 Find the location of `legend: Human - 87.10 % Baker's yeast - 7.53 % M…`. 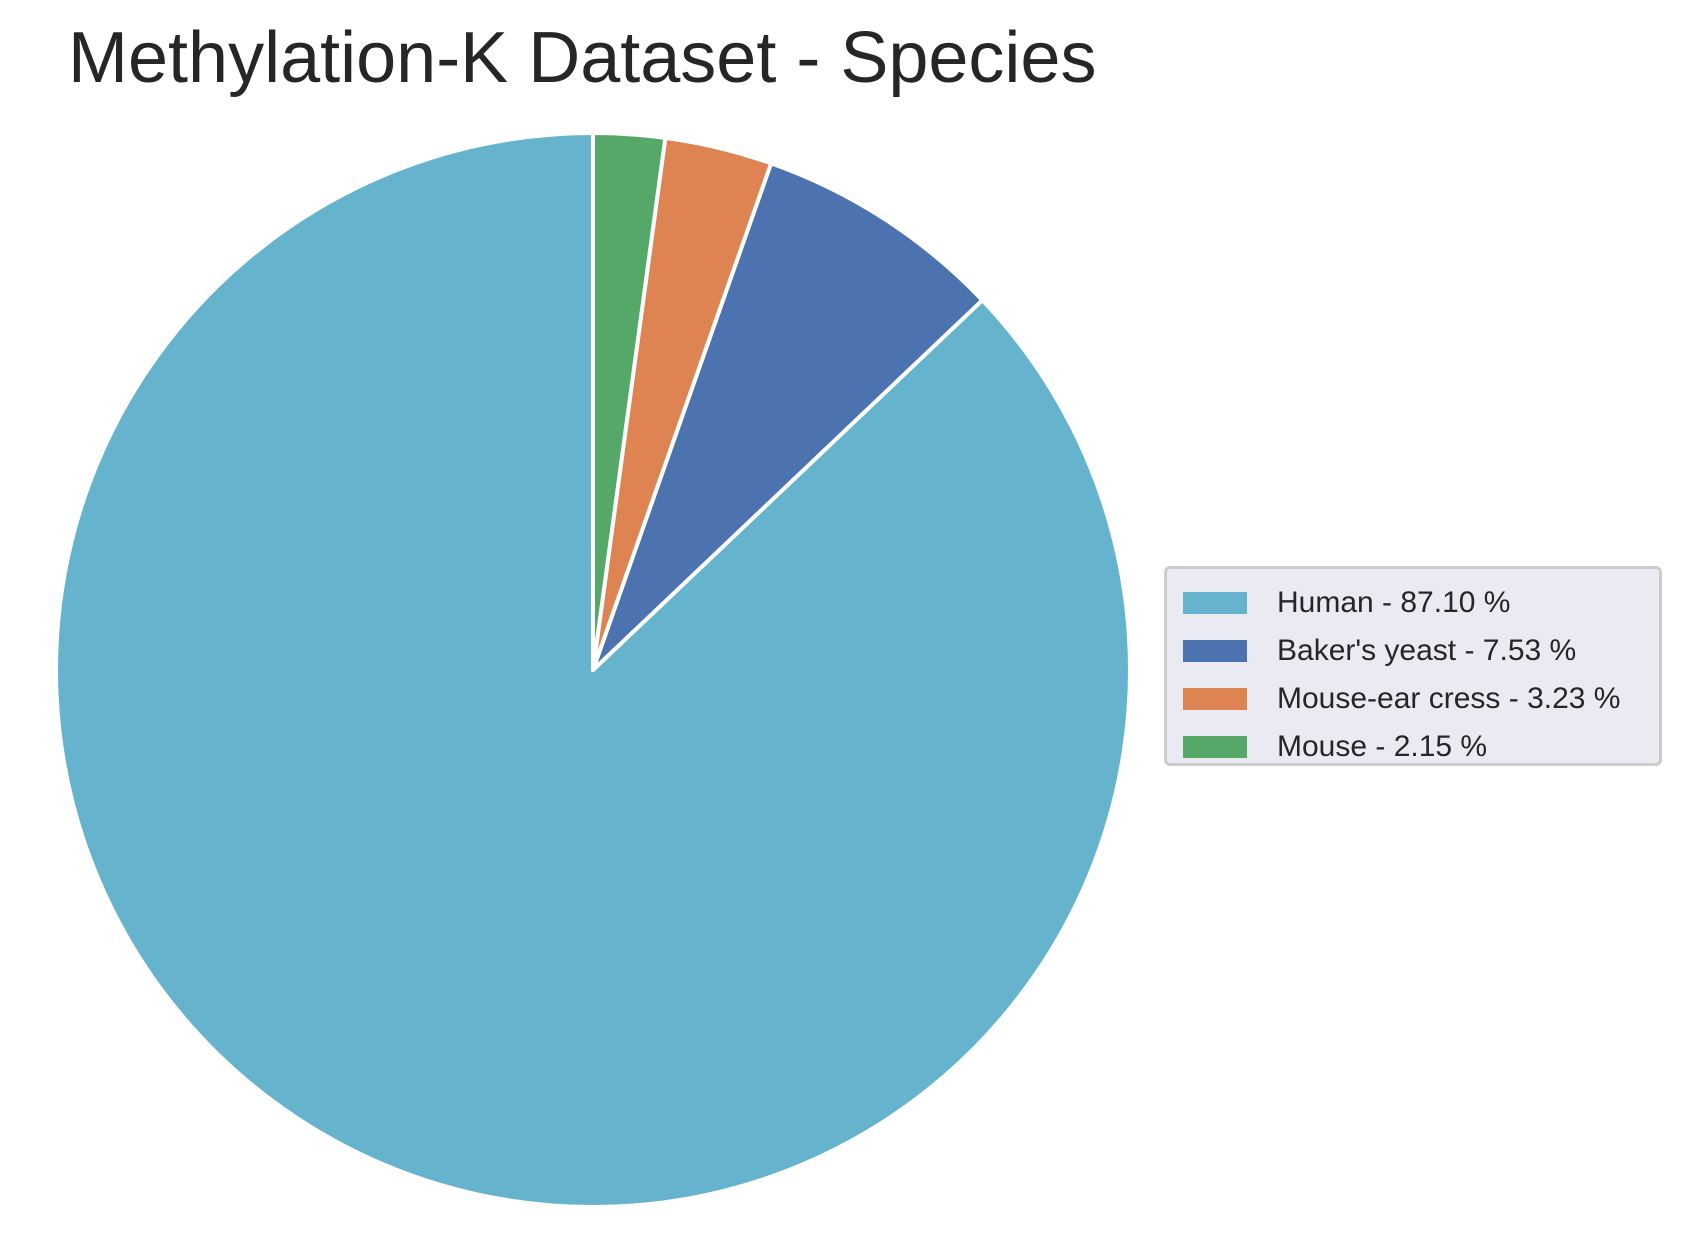

legend: Human - 87.10 % Baker's yeast - 7.53 % M… is located at coordinates (1413, 666).